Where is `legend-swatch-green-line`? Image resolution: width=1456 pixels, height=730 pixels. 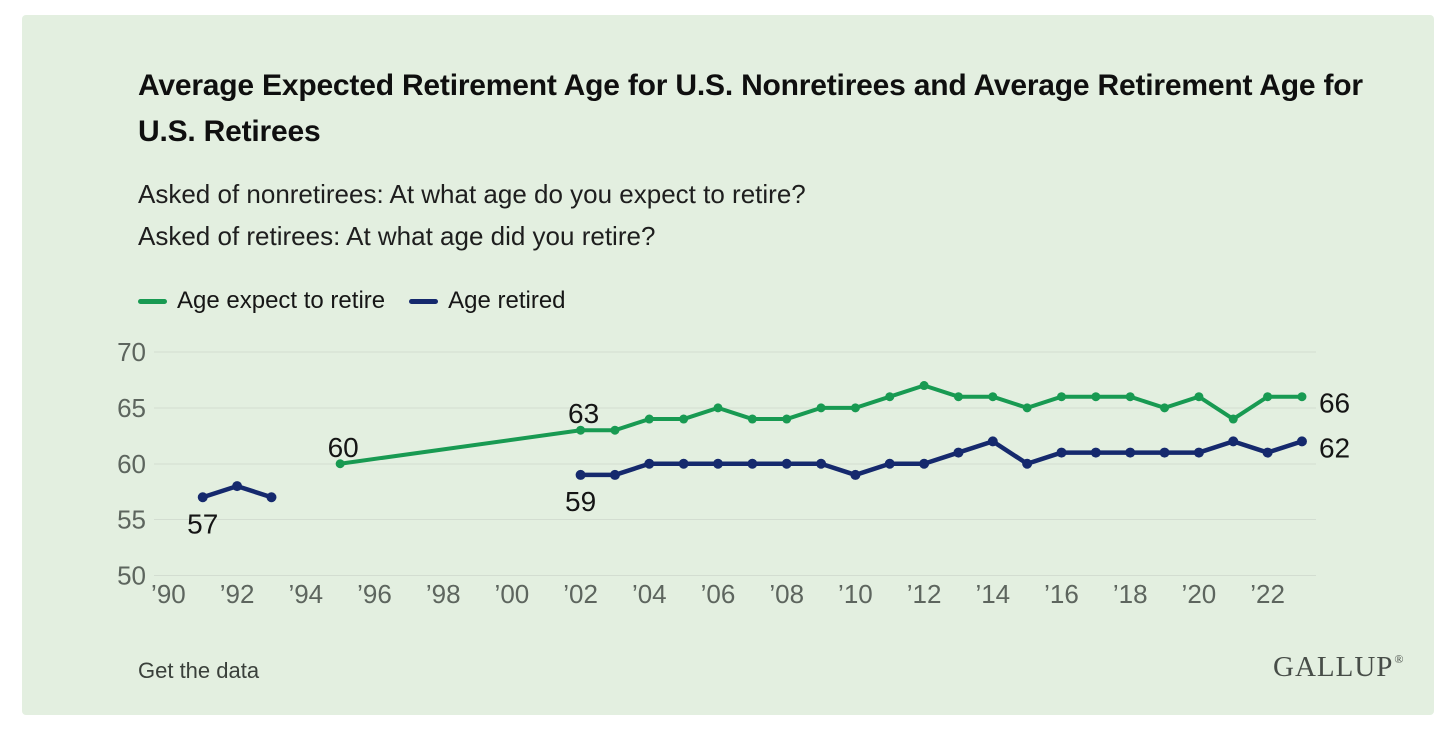
legend-swatch-green-line is located at coordinates (152, 301).